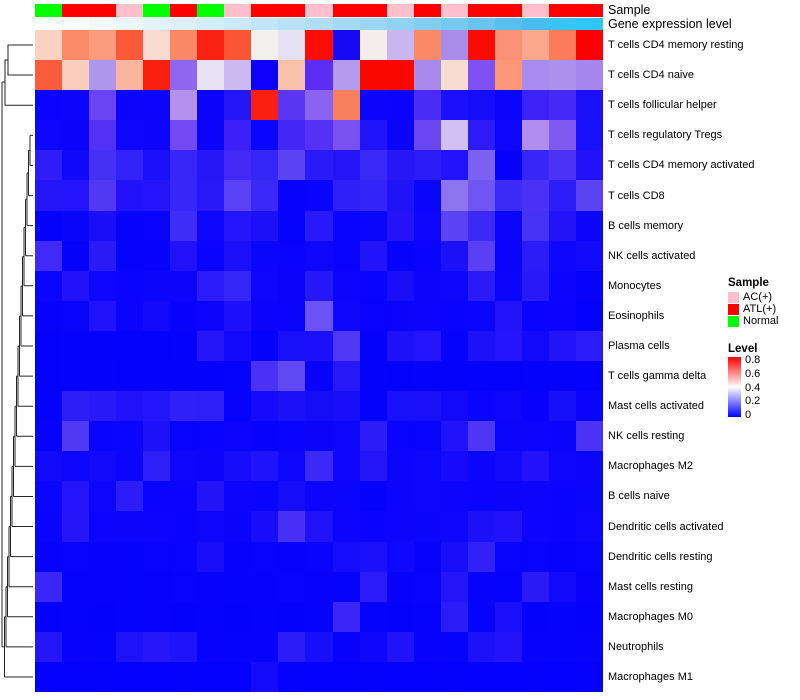 The width and height of the screenshot is (800, 700). Describe the element at coordinates (665, 135) in the screenshot. I see `row-label: T cells regulatory Tregs` at that location.